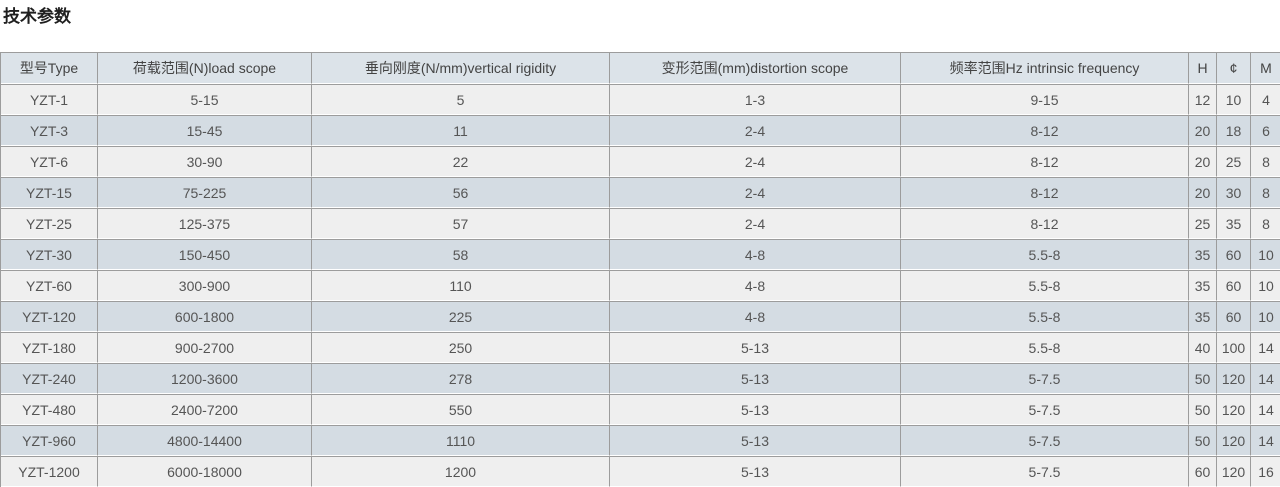 The image size is (1280, 487). What do you see at coordinates (1234, 347) in the screenshot?
I see `table-cell: 100` at bounding box center [1234, 347].